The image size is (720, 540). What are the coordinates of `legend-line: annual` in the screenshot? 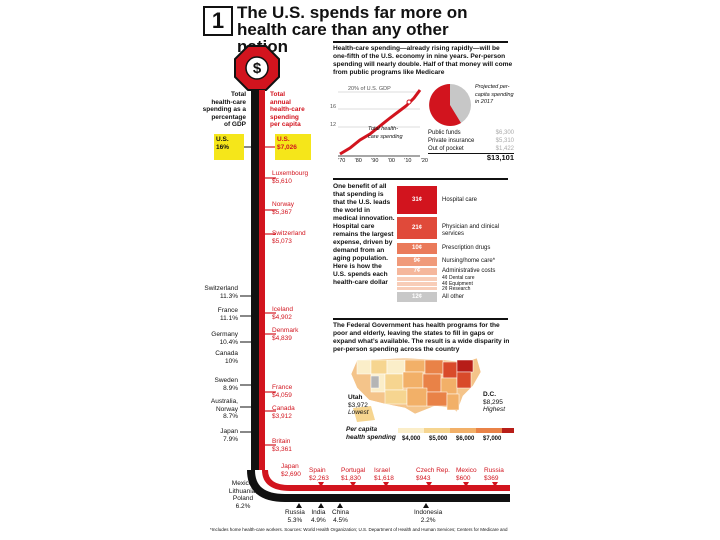 It's located at (280, 102).